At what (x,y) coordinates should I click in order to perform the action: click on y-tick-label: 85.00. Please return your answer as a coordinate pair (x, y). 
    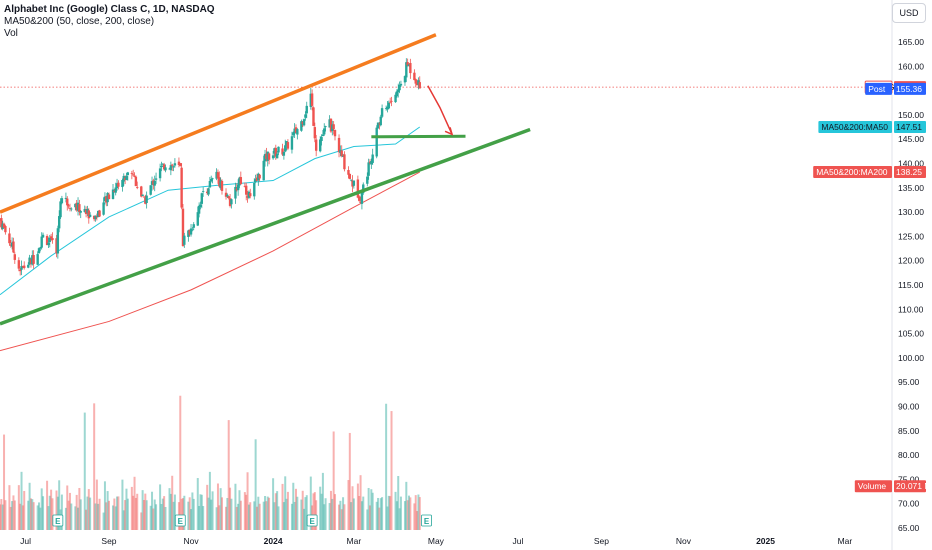
    Looking at the image, I should click on (909, 431).